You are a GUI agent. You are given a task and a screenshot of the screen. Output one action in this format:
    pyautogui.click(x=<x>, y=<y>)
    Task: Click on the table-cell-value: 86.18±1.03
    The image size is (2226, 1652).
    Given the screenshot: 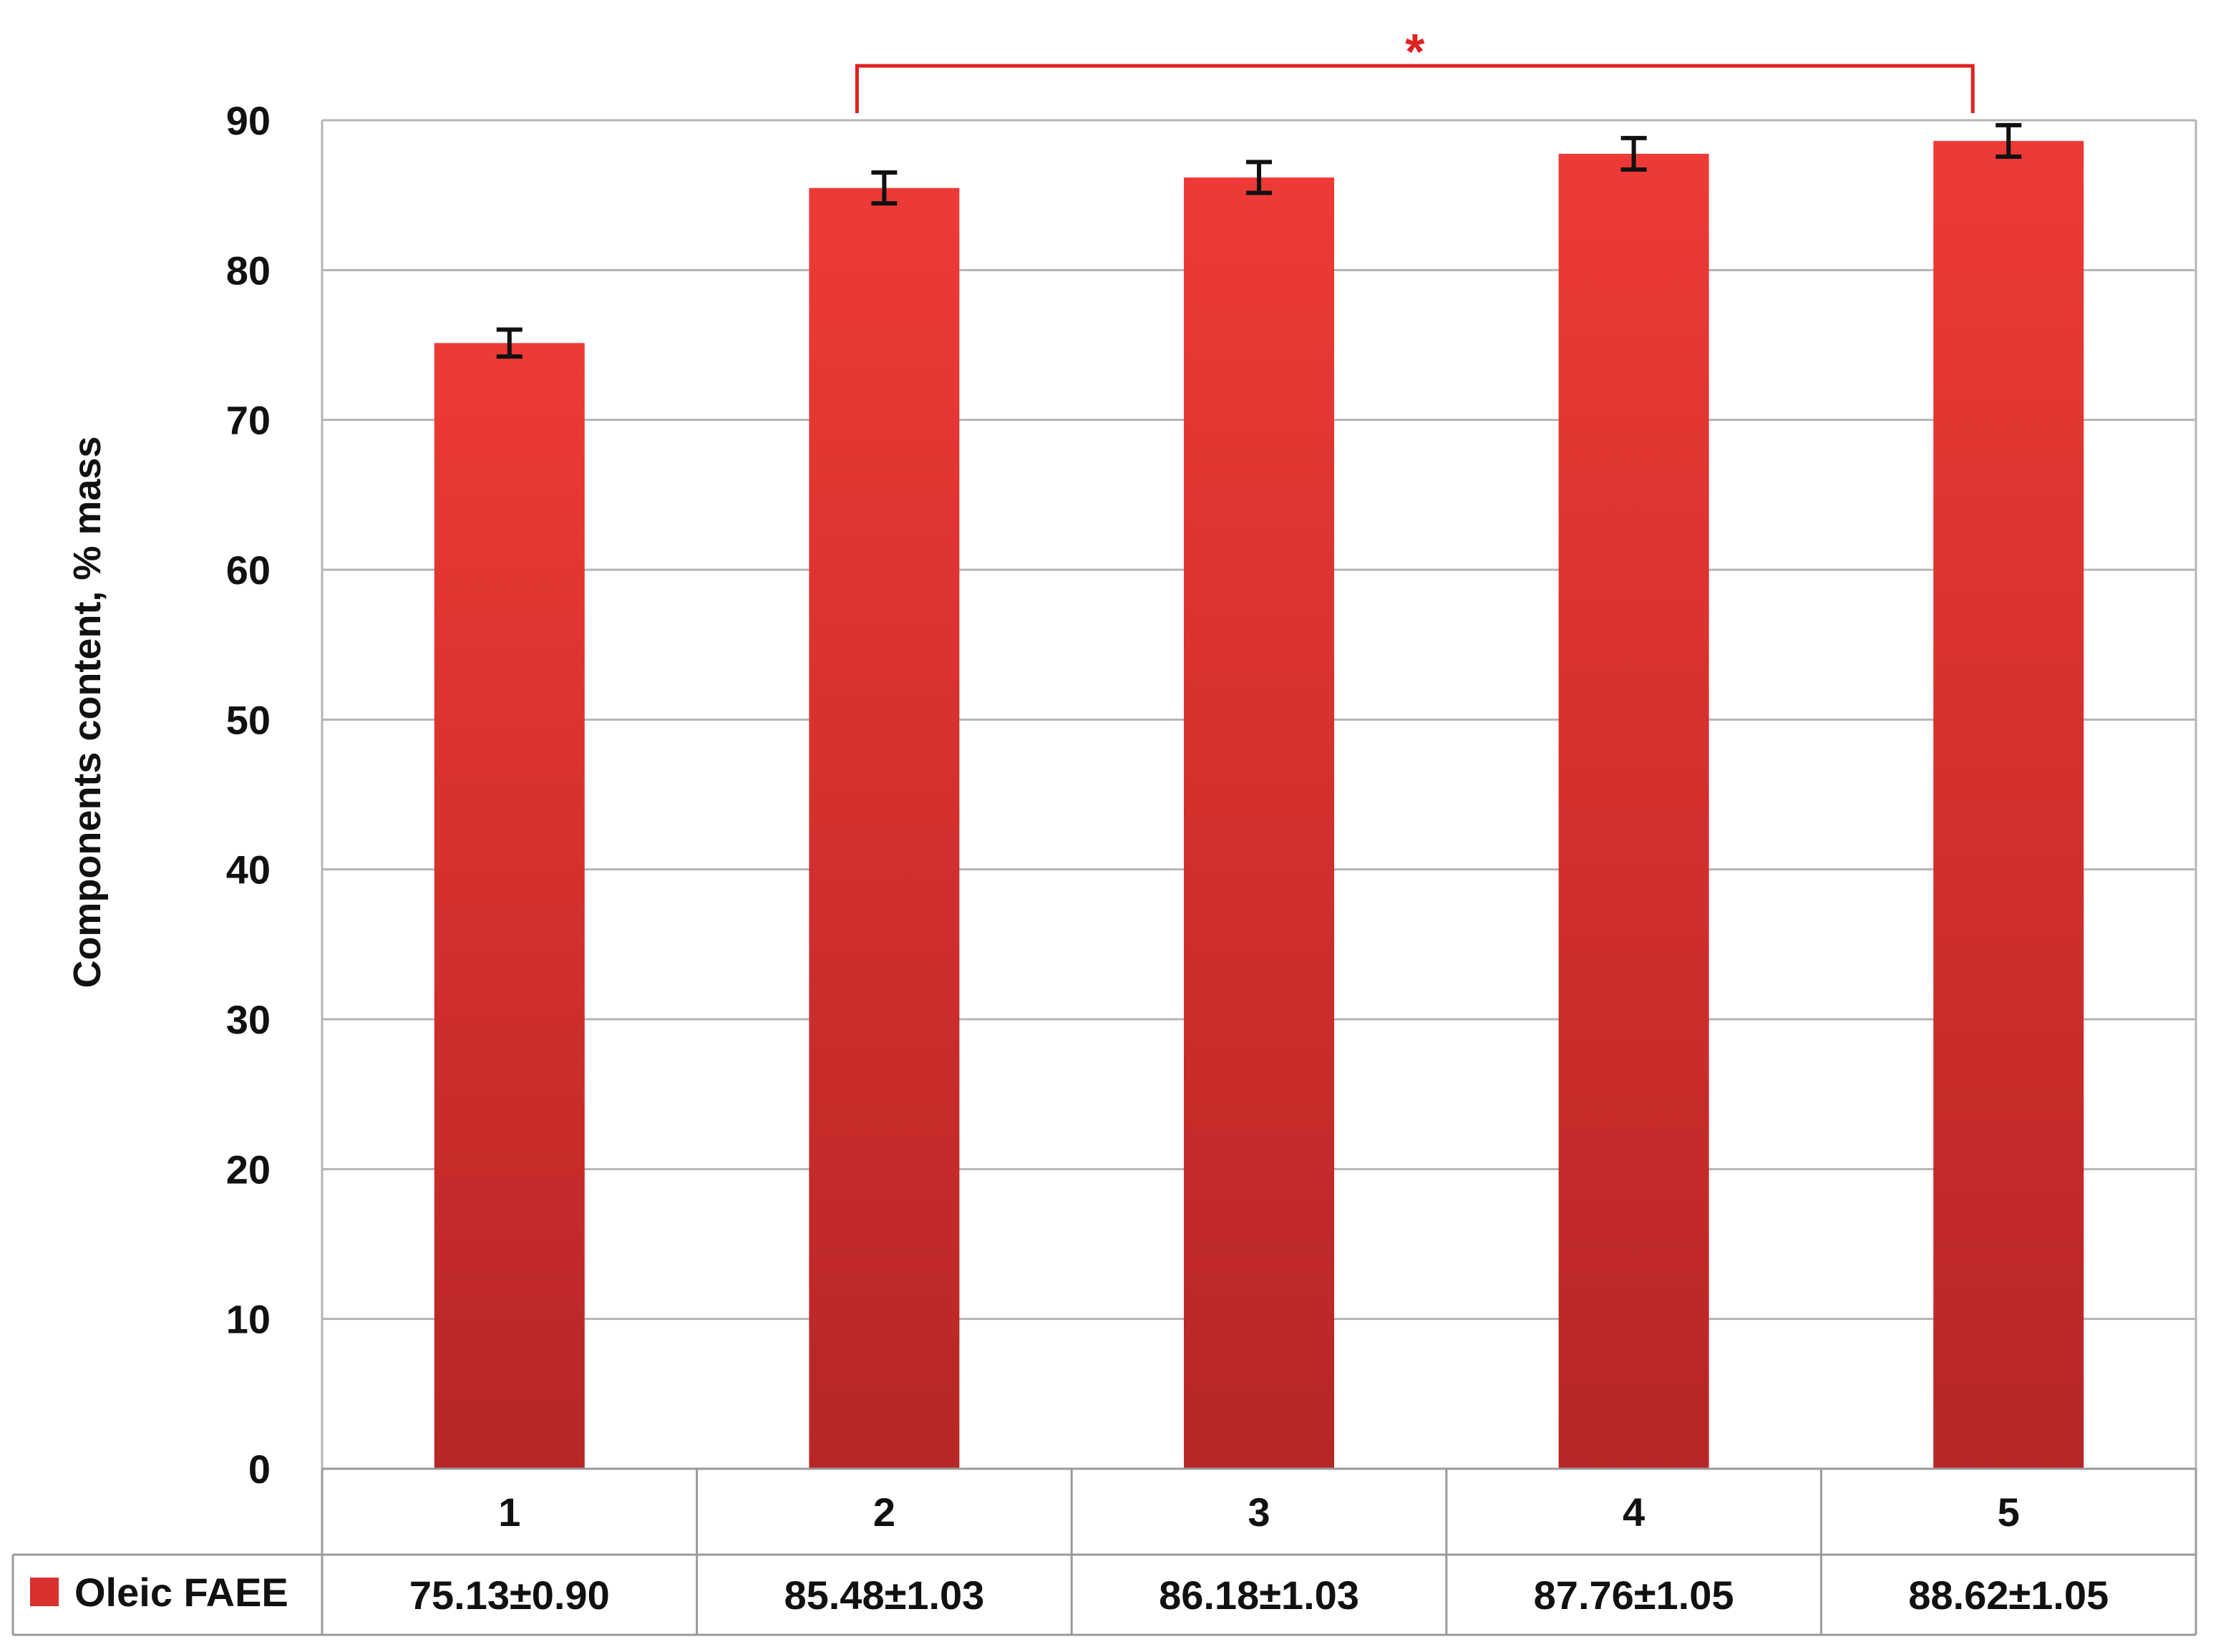 What is the action you would take?
    pyautogui.click(x=1259, y=1595)
    